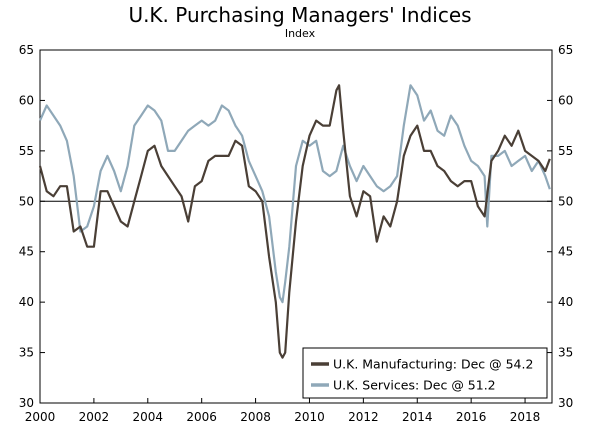 This screenshot has width=600, height=435. Describe the element at coordinates (414, 385) in the screenshot. I see `legend-label-services: U.K. Services: Dec @ 51.2` at that location.